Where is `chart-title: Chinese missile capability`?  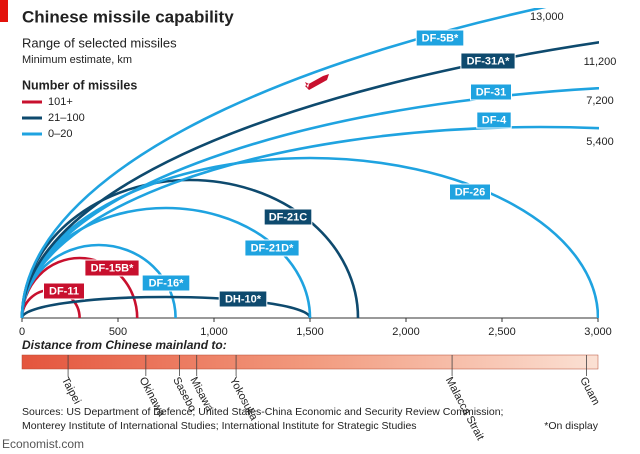
chart-title: Chinese missile capability is located at coordinates (128, 16).